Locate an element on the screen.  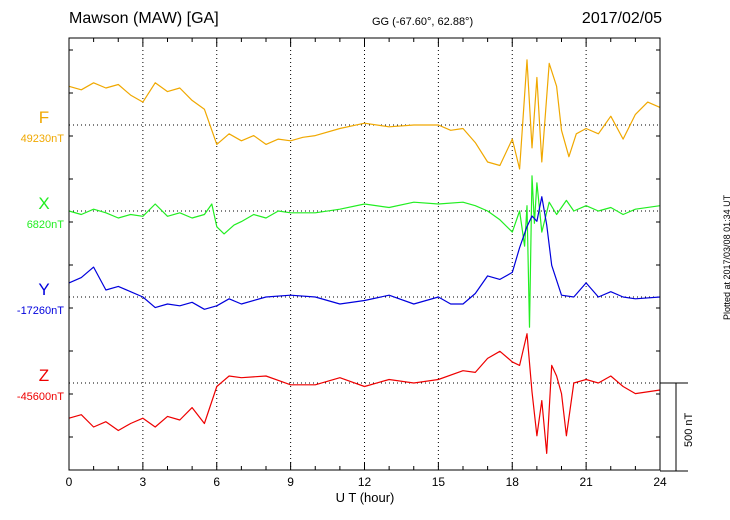
series-name-z: Z is located at coordinates (44, 375).